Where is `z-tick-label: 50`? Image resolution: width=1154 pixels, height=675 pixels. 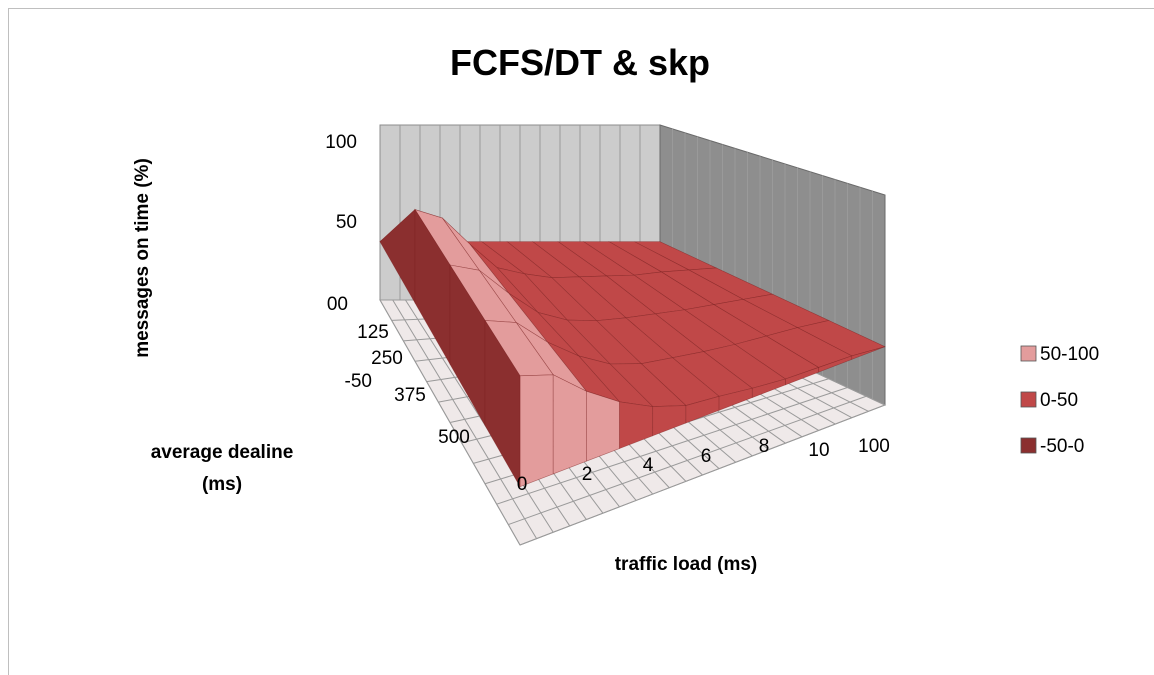
z-tick-label: 50 is located at coordinates (346, 222).